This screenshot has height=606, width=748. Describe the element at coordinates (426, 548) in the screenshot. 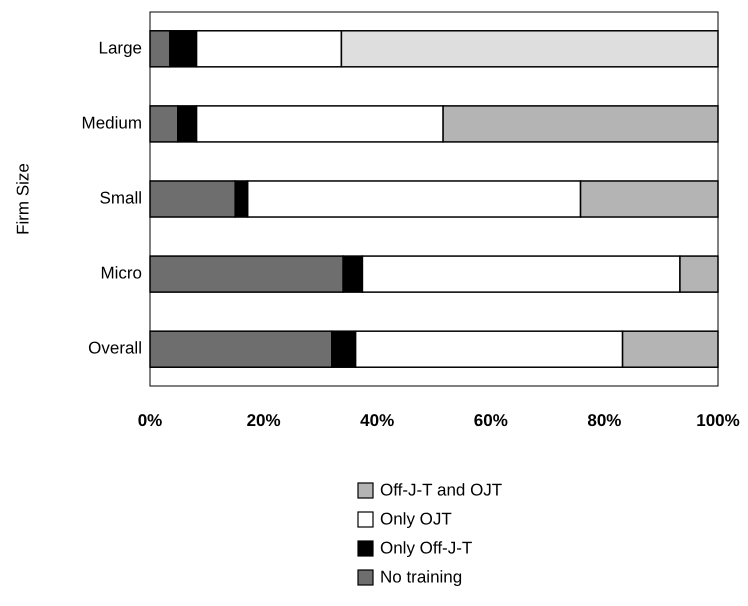

I see `legend-label: Only Off-J-T` at that location.